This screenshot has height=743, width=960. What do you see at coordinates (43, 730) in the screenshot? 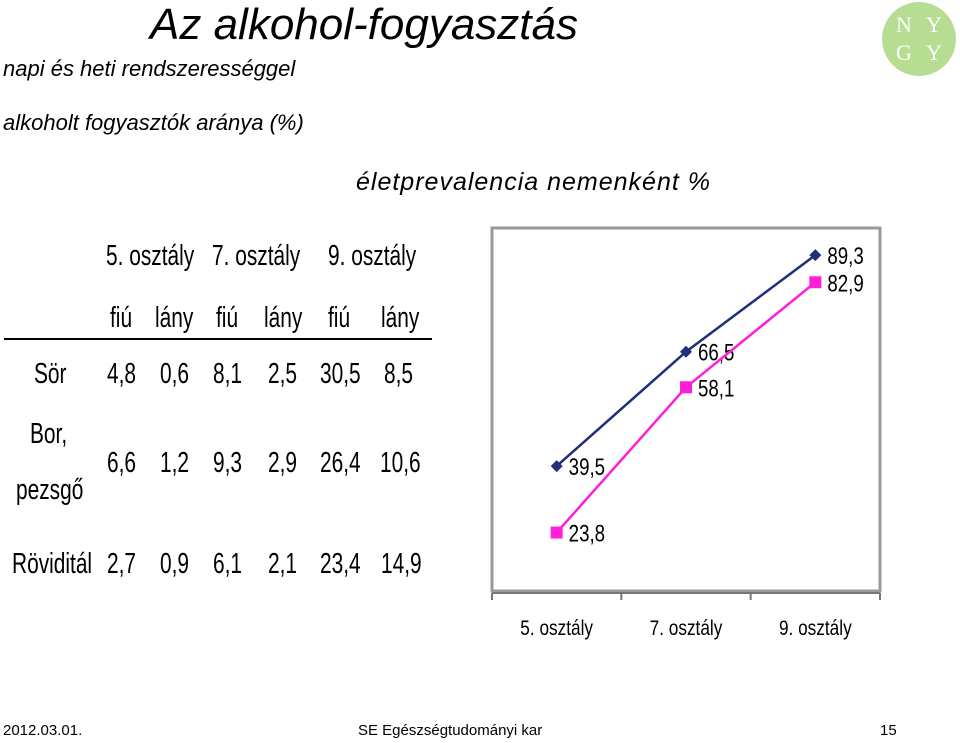
I see `footer-date: 2012.03.01.` at bounding box center [43, 730].